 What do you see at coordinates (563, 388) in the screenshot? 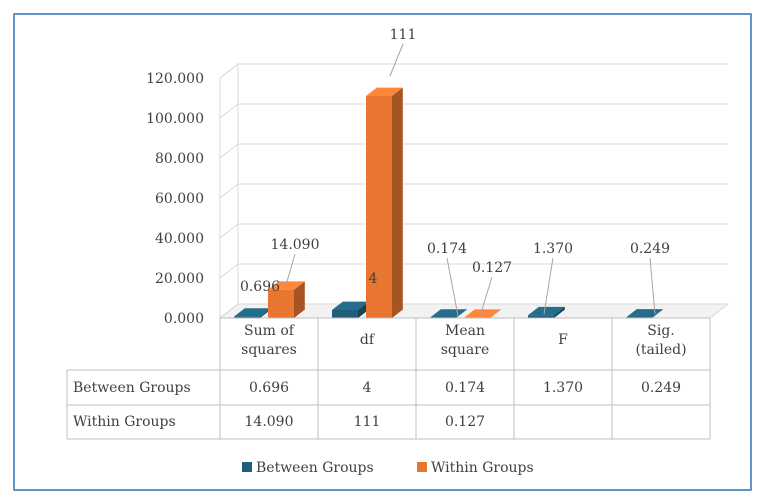
I see `table-cell: 1.370` at bounding box center [563, 388].